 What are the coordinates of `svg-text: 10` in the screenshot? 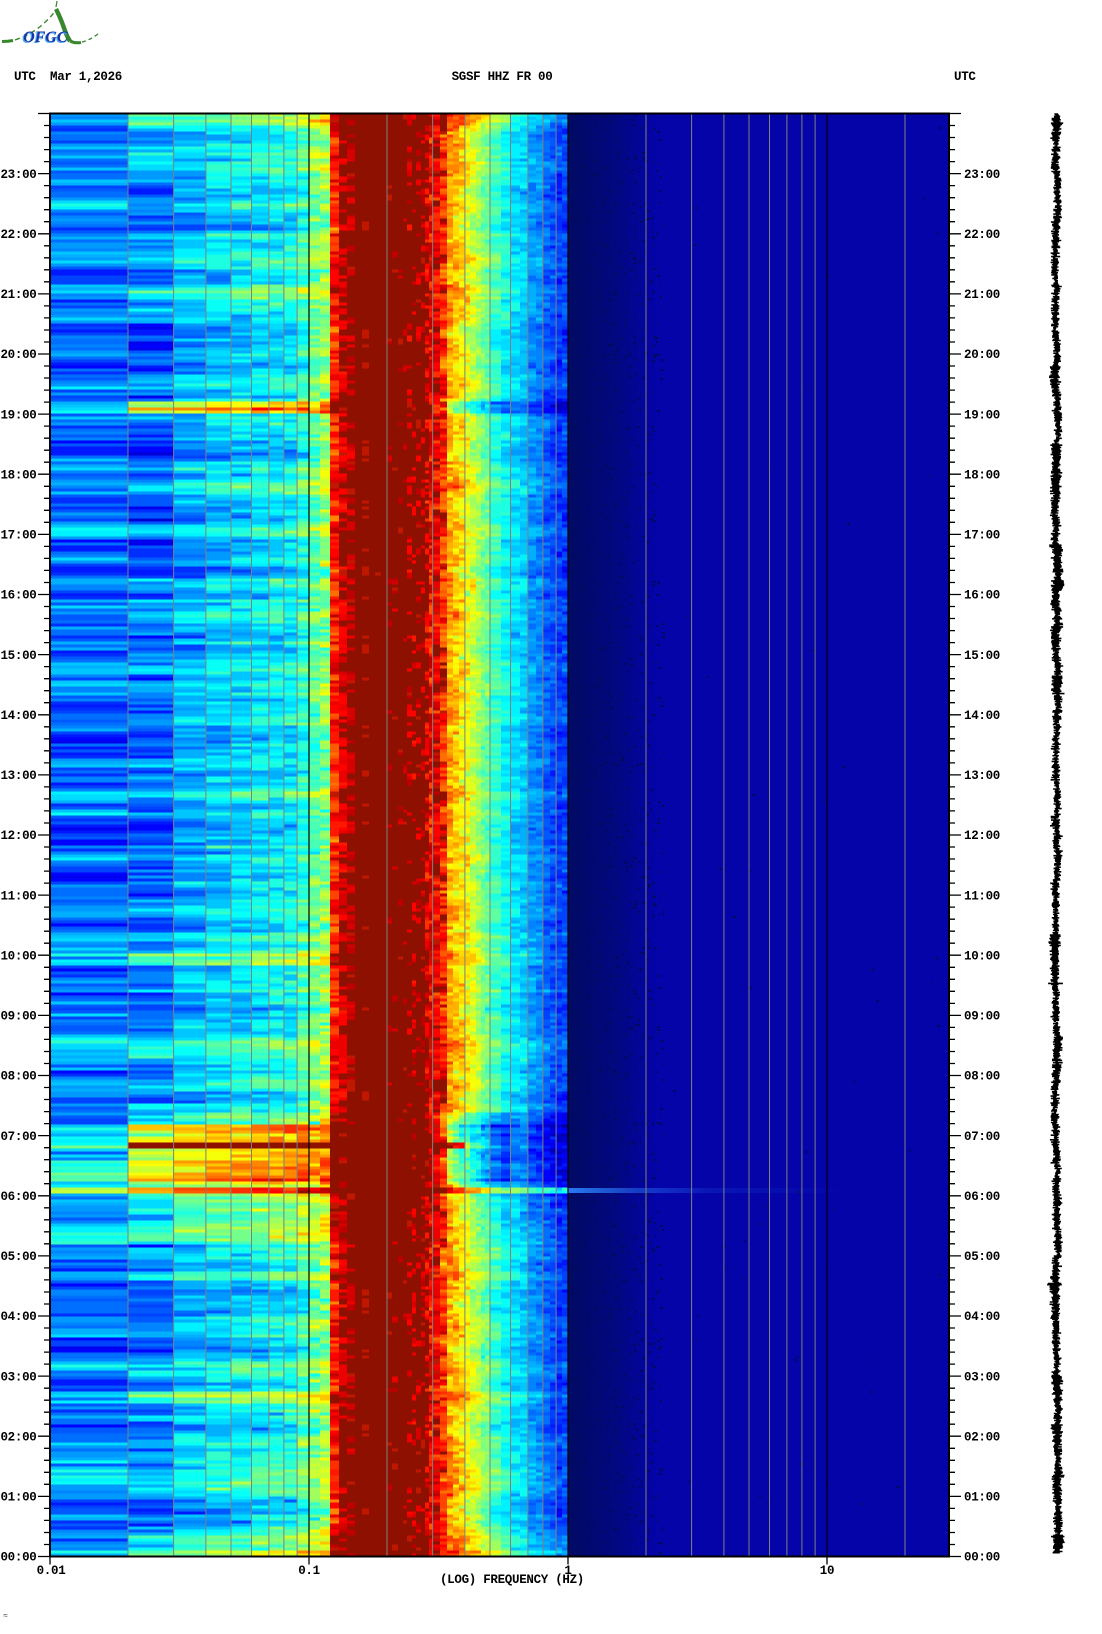 It's located at (827, 1571).